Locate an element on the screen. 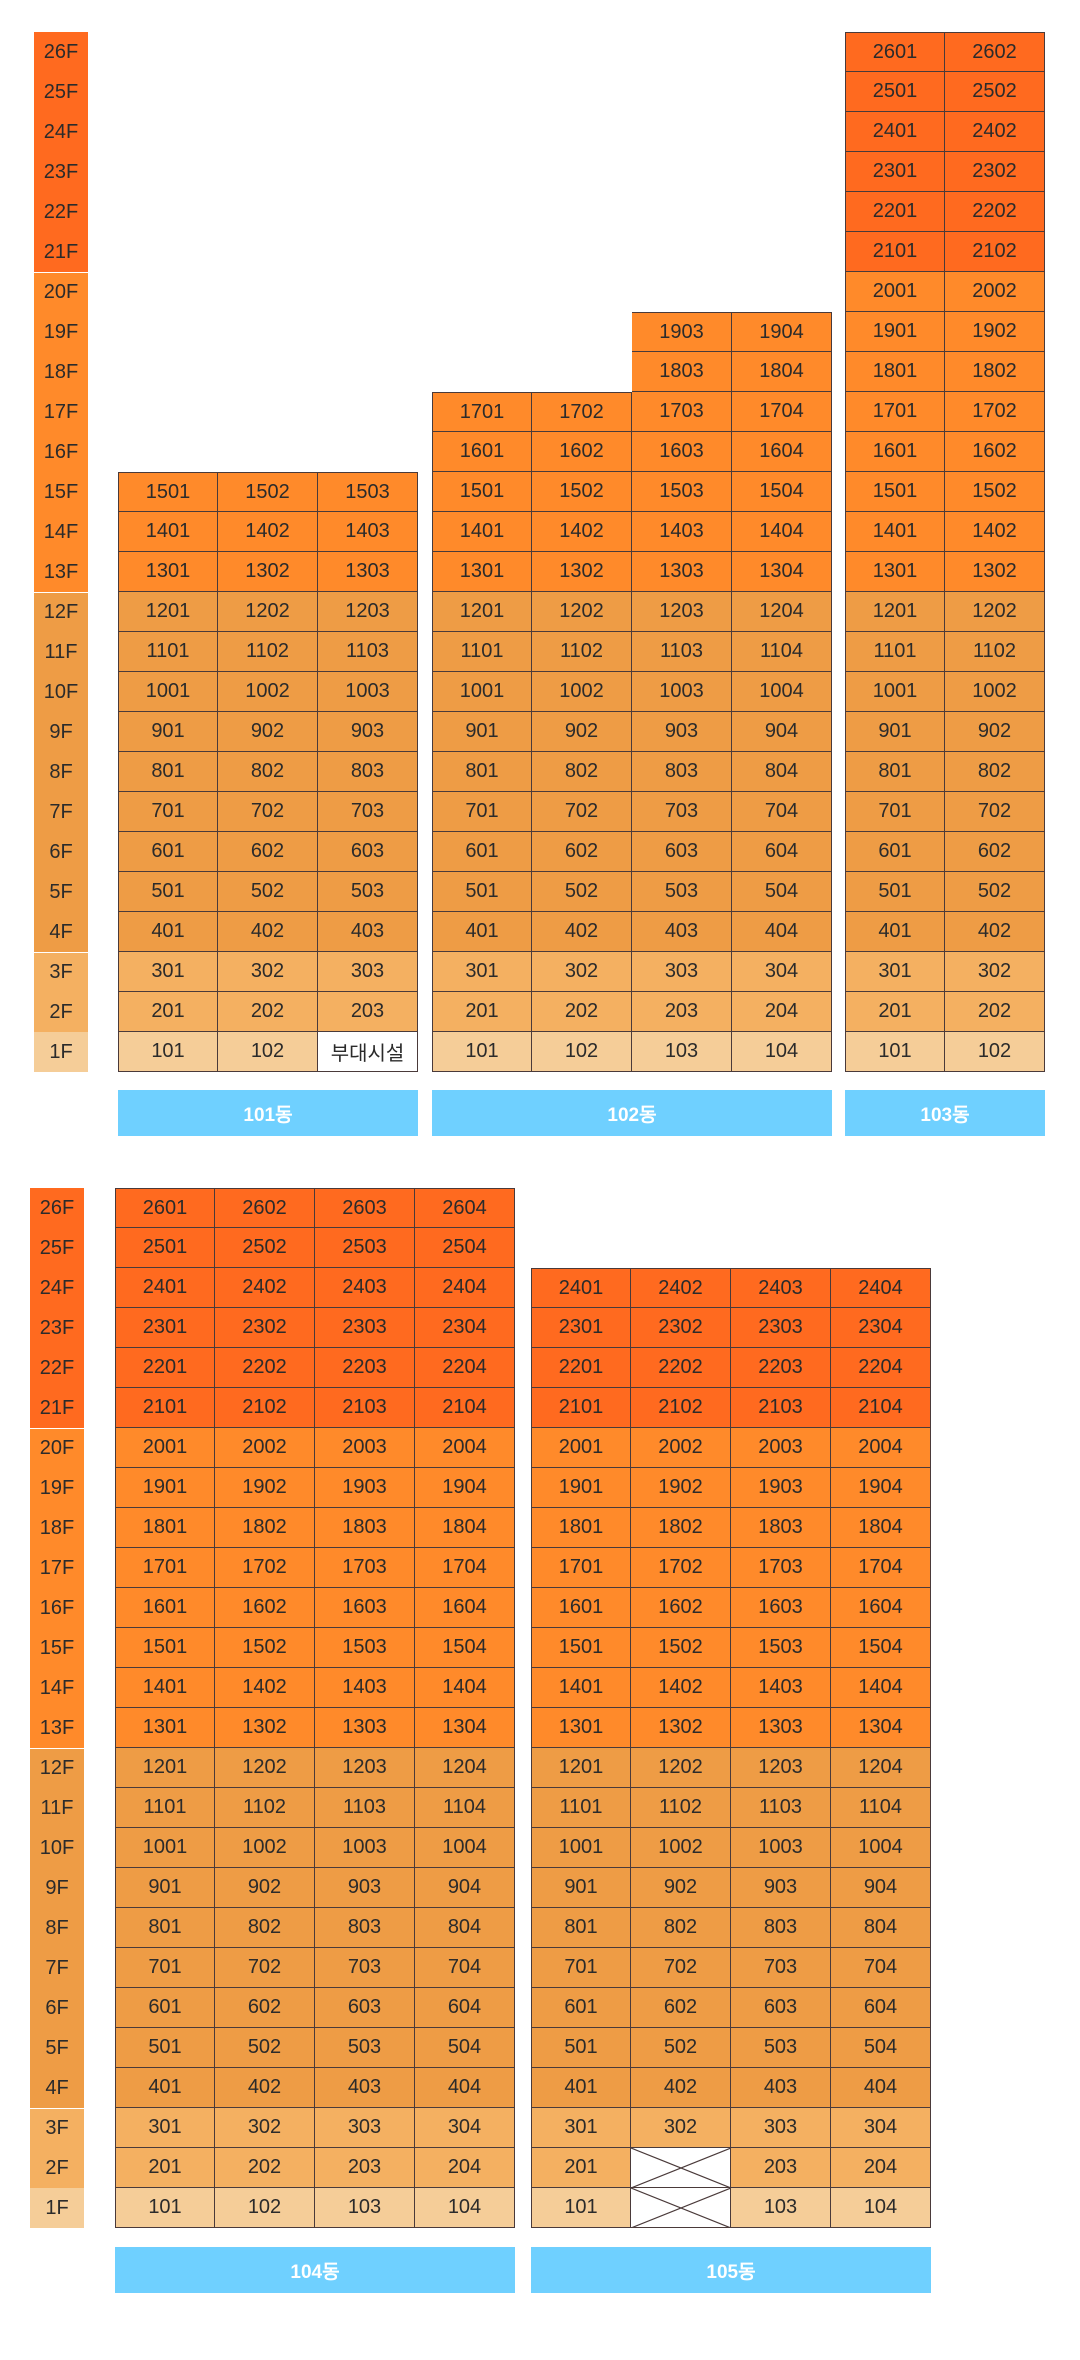  floor-label: 26F is located at coordinates (61, 52).